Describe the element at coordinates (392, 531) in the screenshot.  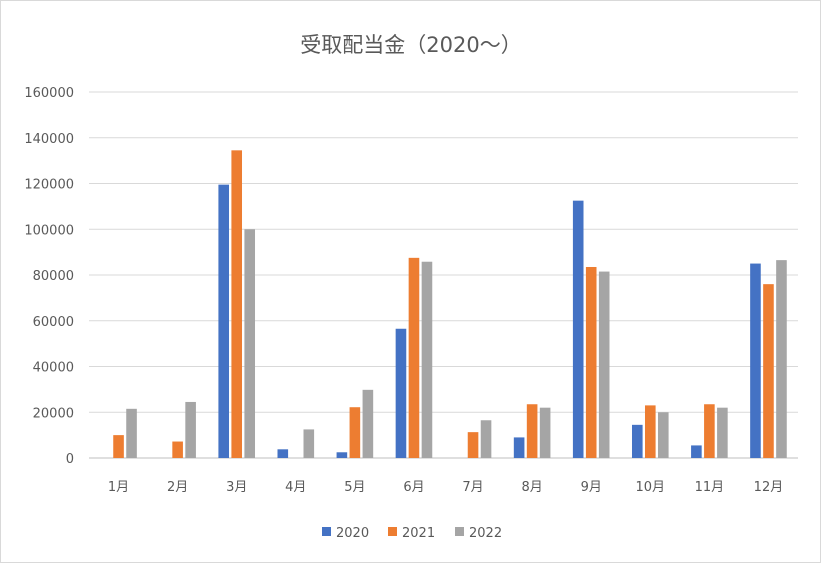
I see `legend-swatch-2021` at that location.